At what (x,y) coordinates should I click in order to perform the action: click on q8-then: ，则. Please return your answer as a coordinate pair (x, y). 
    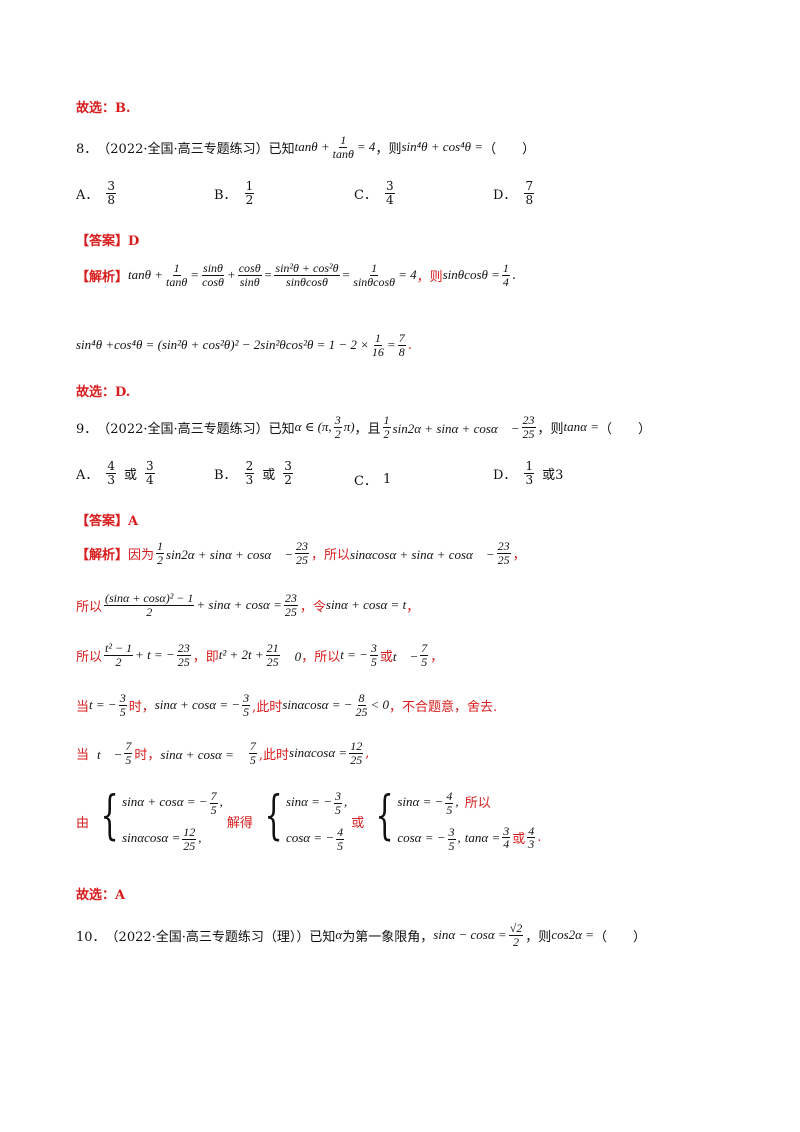
    Looking at the image, I should click on (388, 149).